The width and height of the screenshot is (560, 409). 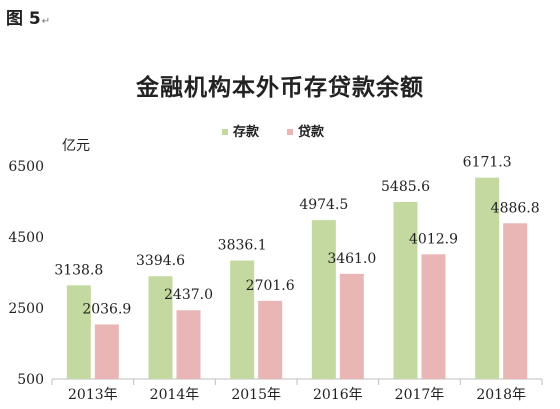 What do you see at coordinates (273, 132) in the screenshot?
I see `legend: 存款 贷款` at bounding box center [273, 132].